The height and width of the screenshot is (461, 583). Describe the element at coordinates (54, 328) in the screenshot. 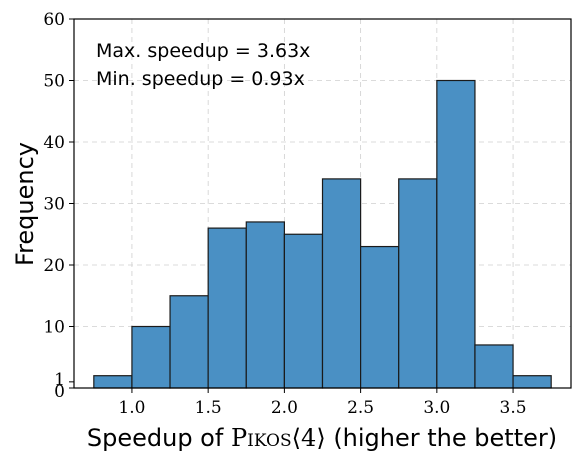

I see `y-tick-label: 10` at that location.